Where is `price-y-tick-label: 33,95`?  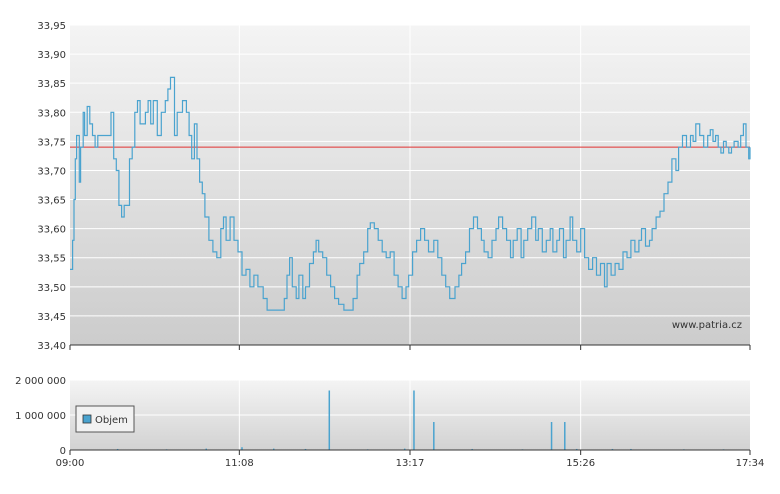
price-y-tick-label: 33,95 is located at coordinates (51, 26).